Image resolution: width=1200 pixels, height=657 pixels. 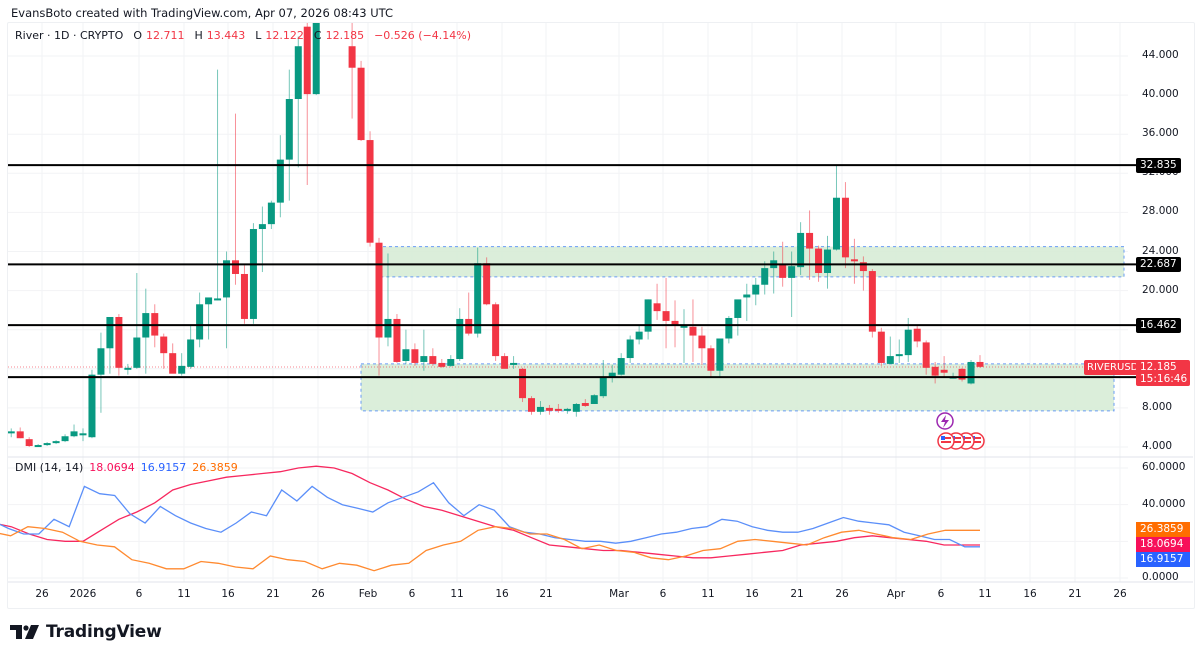 I want to click on dmi-minus-di-line, so click(x=490, y=549).